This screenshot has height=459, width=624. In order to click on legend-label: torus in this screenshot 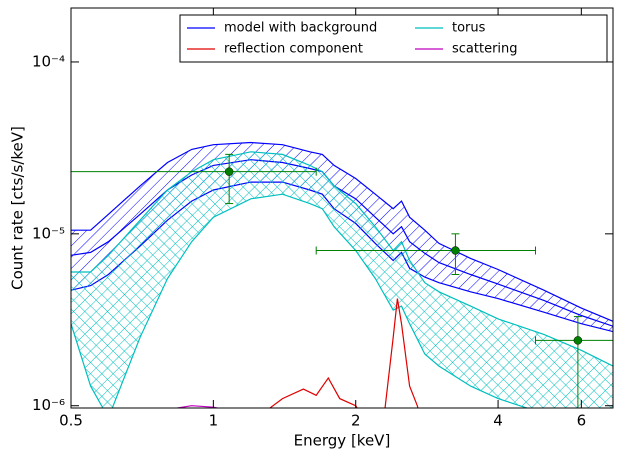, I will do `click(469, 28)`.